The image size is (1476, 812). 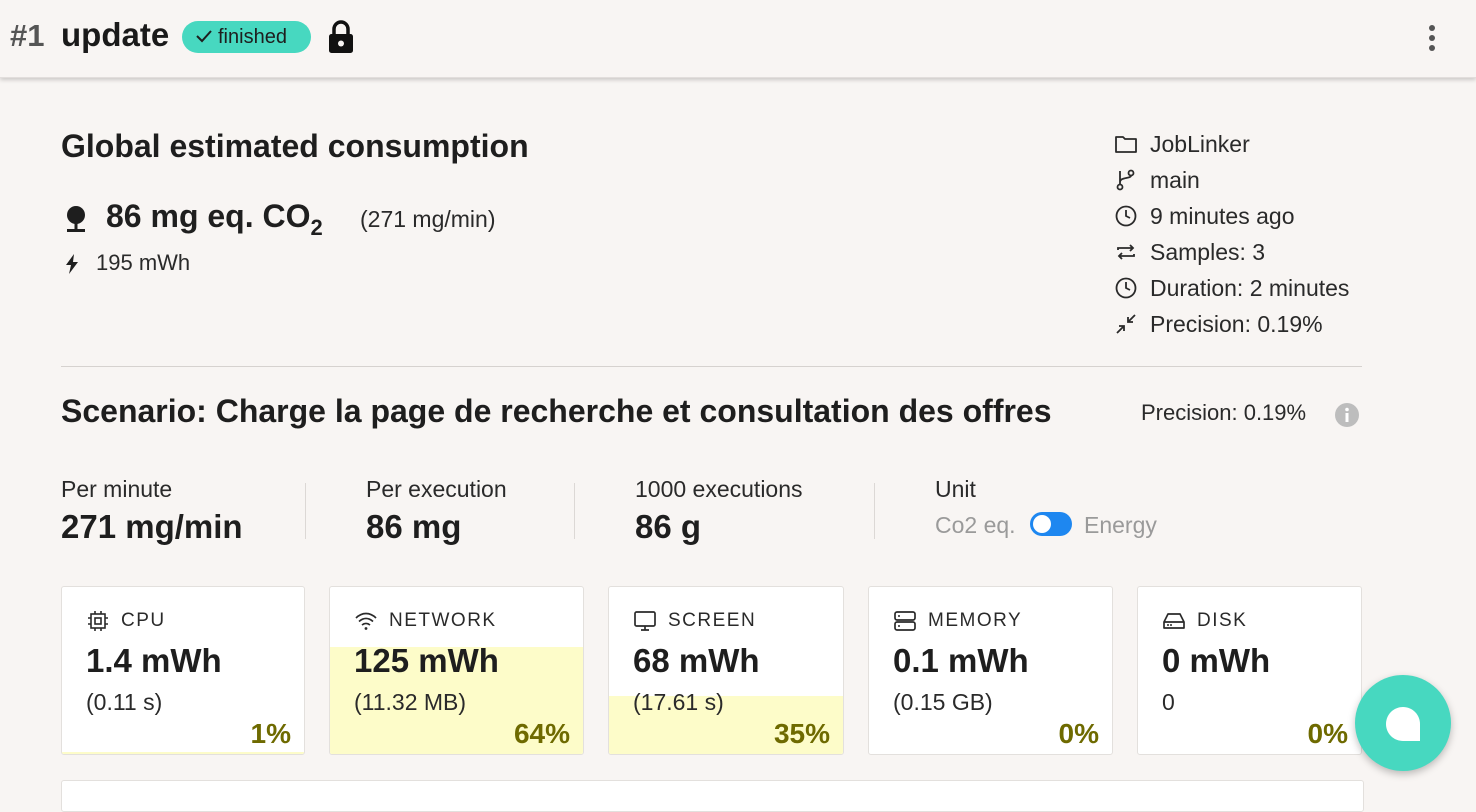 What do you see at coordinates (801, 733) in the screenshot?
I see `card-percent: 35%` at bounding box center [801, 733].